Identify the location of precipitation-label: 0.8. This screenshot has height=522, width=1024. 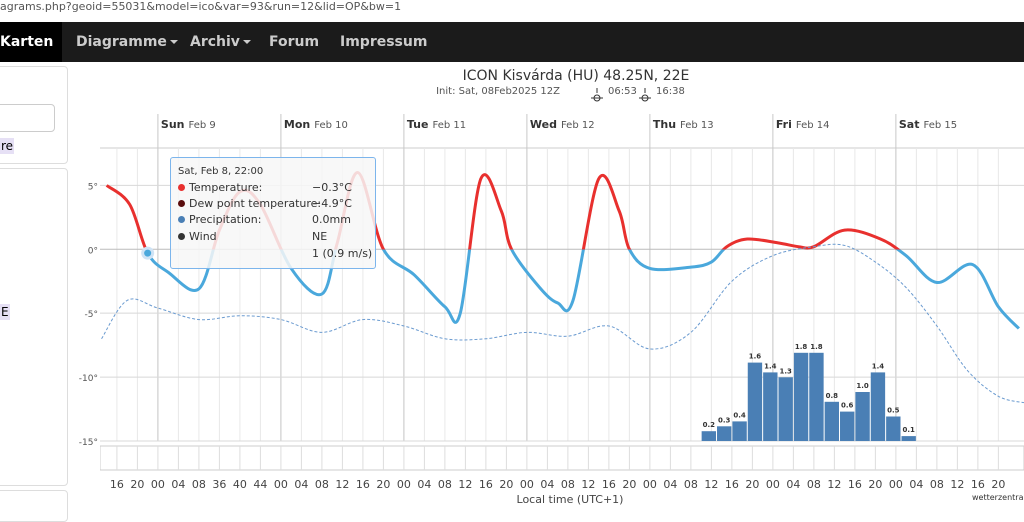
(832, 396).